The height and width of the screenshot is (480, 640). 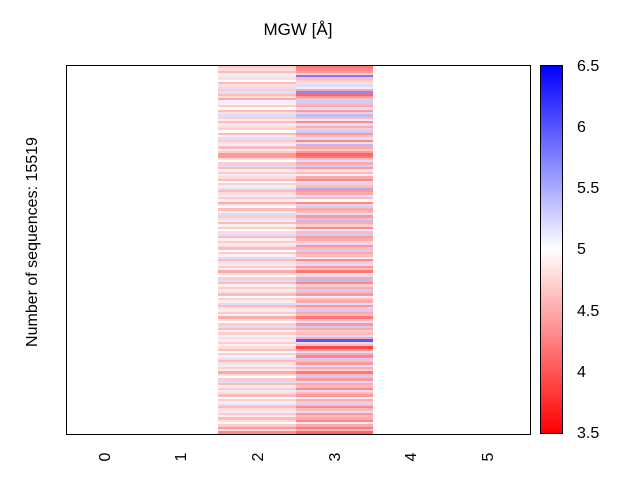 I want to click on y-axis-label: Number of sequences: 15519, so click(x=32, y=242).